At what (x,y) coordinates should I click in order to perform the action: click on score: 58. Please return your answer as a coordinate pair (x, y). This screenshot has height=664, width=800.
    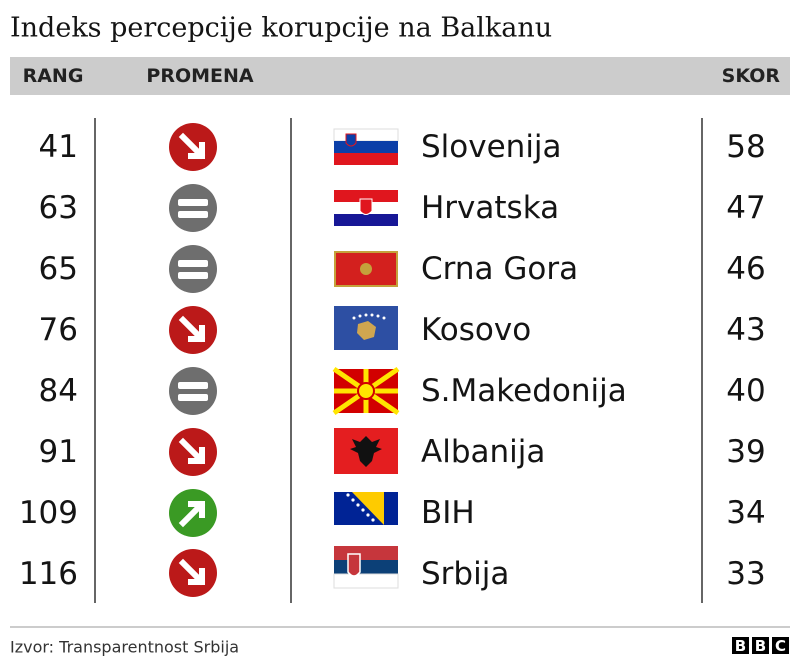
    Looking at the image, I should click on (745, 147).